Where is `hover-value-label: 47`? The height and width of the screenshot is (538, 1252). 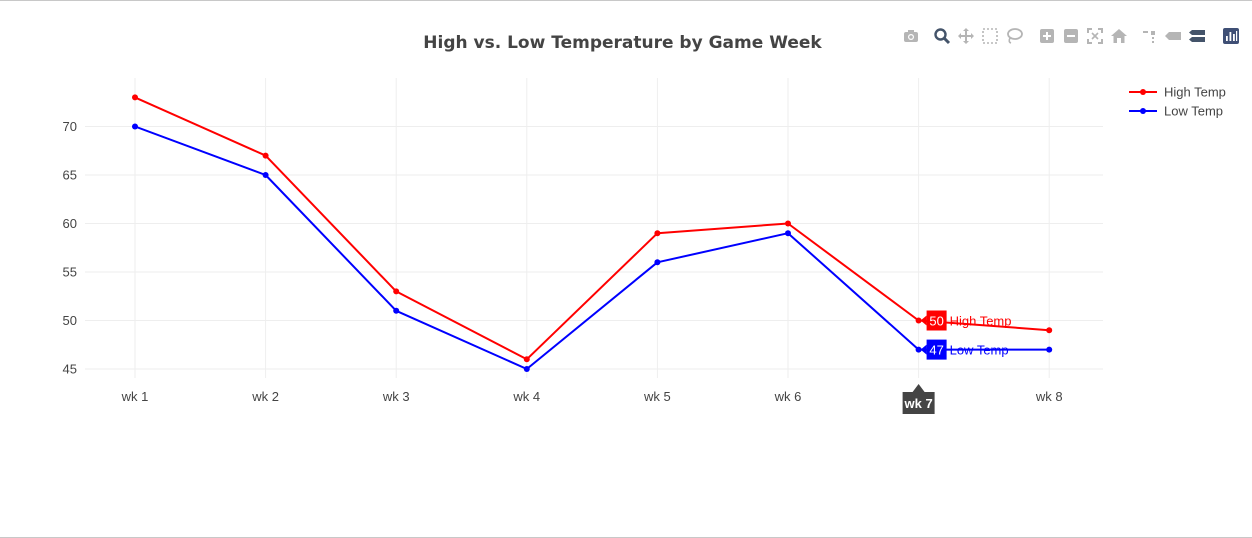 hover-value-label: 47 is located at coordinates (936, 350).